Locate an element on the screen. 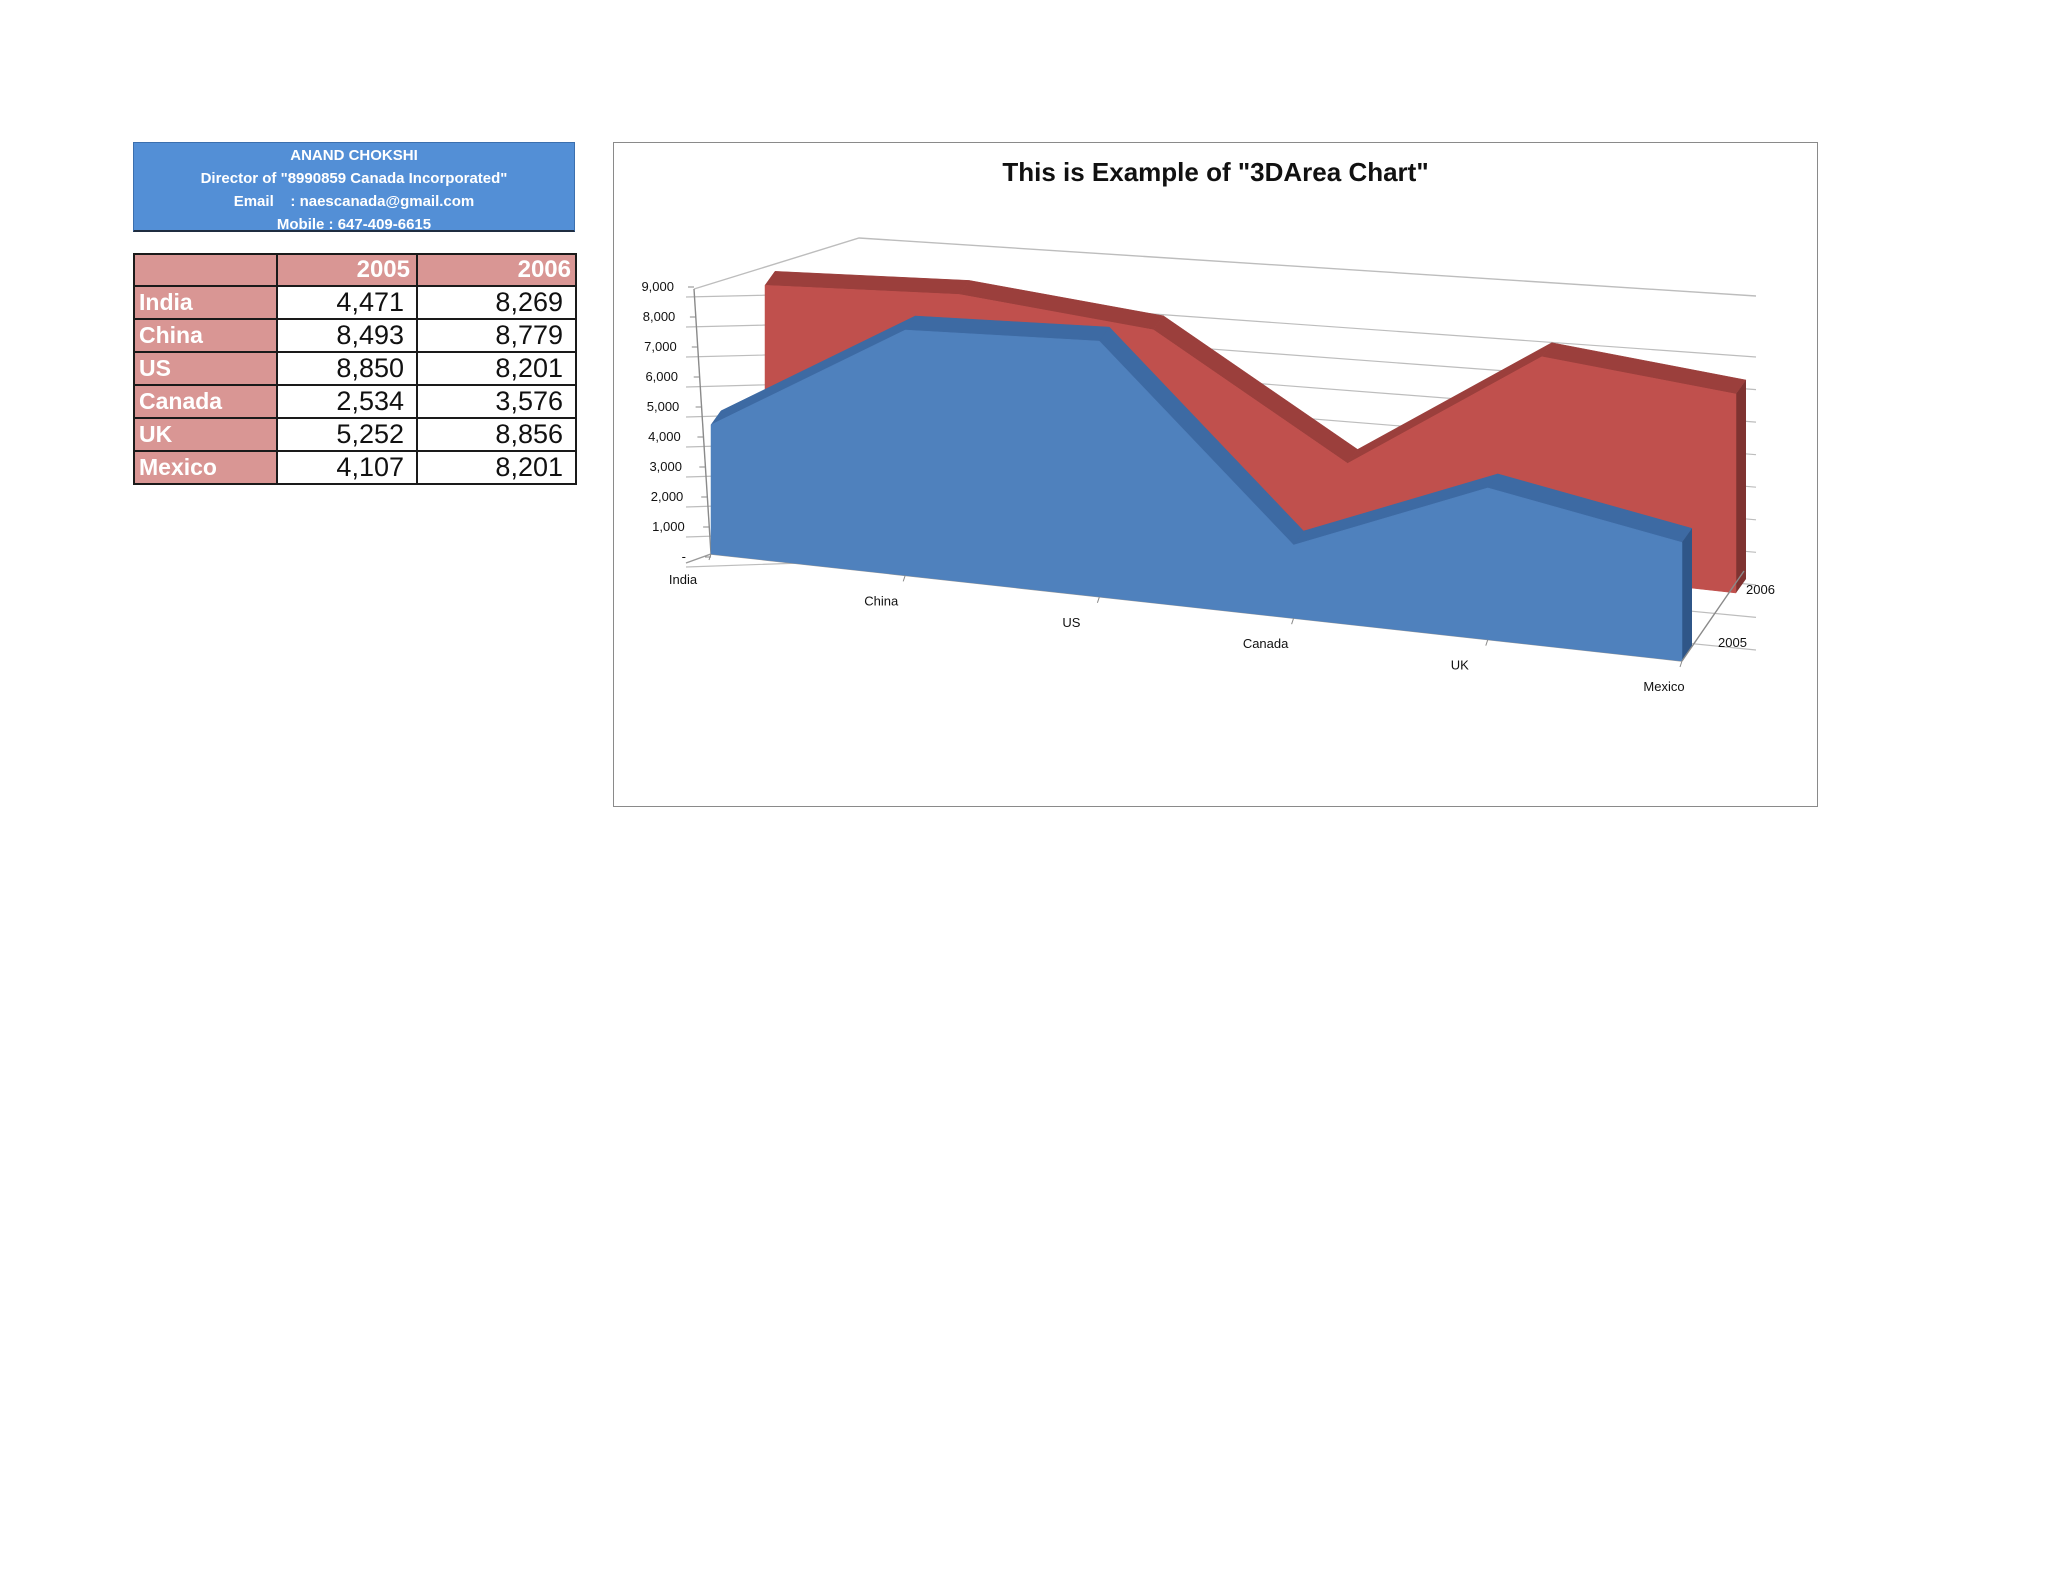 The image size is (2048, 1582). cell-2005: 5,252 is located at coordinates (347, 434).